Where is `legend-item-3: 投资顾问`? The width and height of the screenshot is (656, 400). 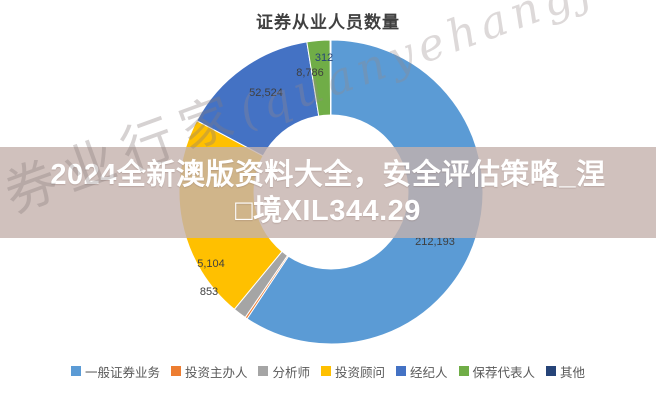 legend-item-3: 投资顾问 is located at coordinates (352, 371).